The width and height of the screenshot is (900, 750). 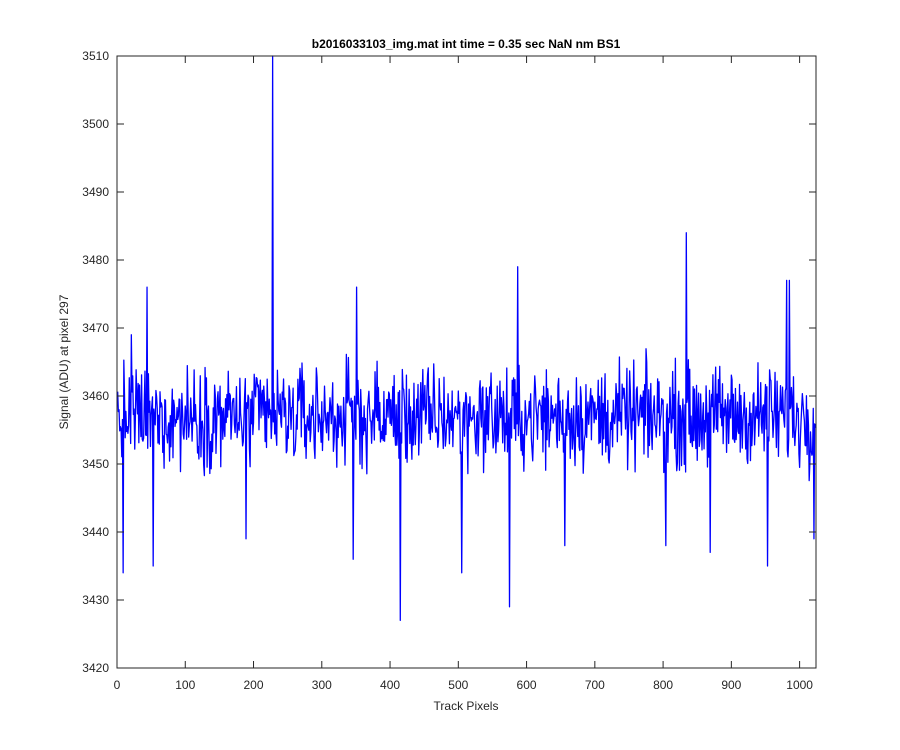 I want to click on y-tick-label: 3460, so click(x=95, y=396).